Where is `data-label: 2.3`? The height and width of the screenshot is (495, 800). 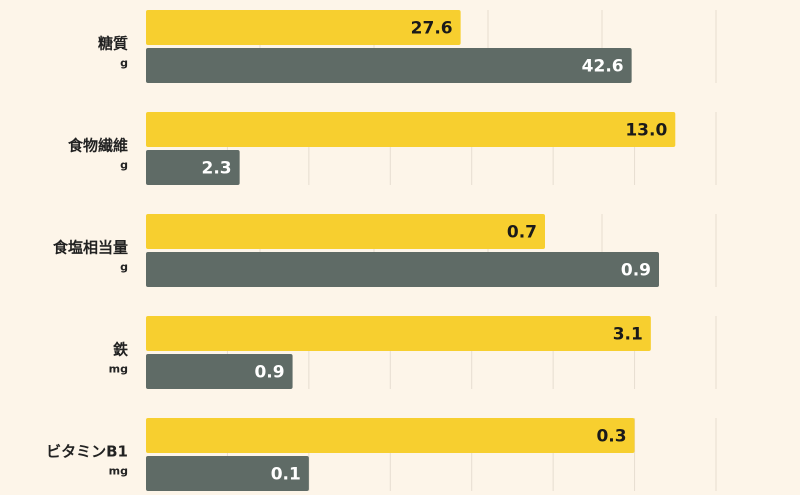 data-label: 2.3 is located at coordinates (217, 169).